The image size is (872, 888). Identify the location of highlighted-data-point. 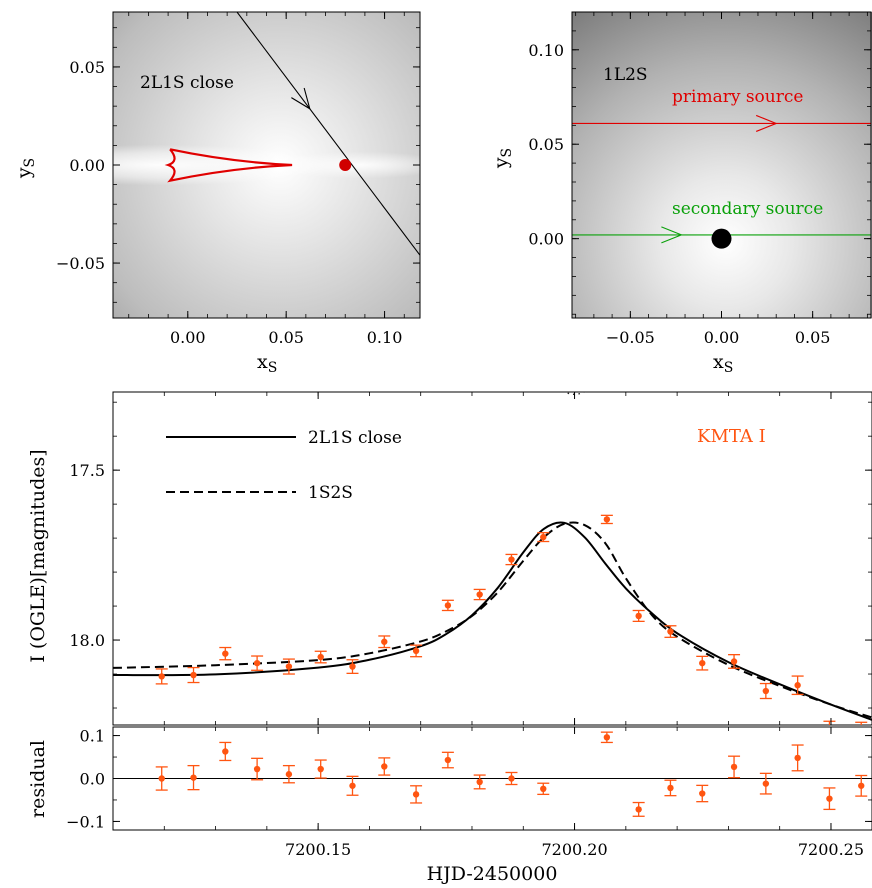
(574, 373).